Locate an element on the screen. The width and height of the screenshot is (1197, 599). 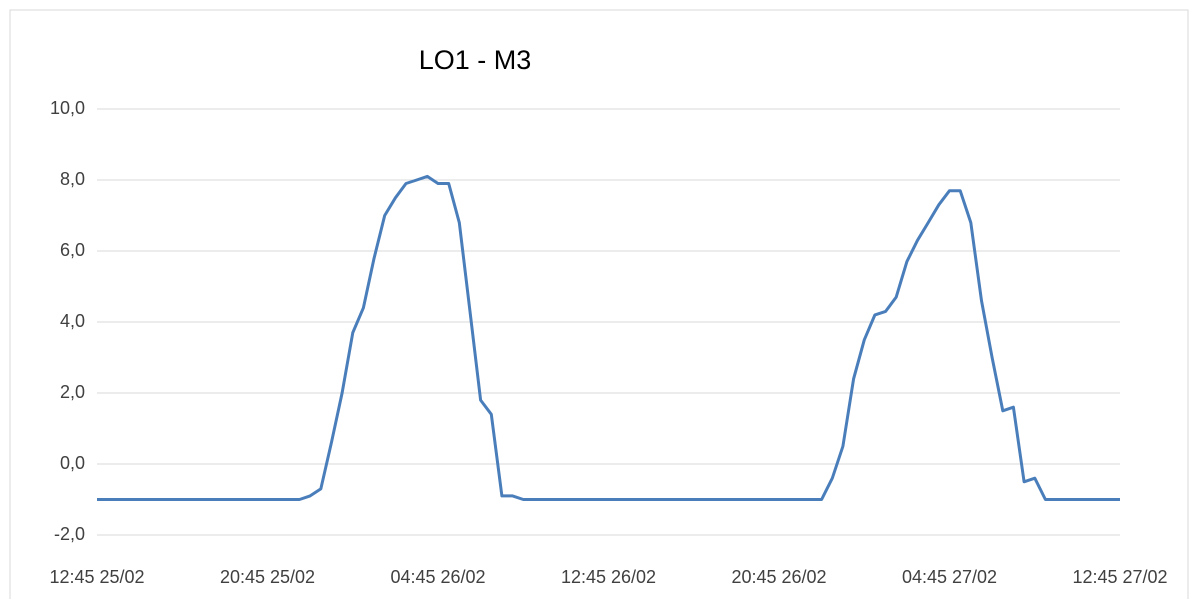
chart-title: LO1 - M3 is located at coordinates (475, 60).